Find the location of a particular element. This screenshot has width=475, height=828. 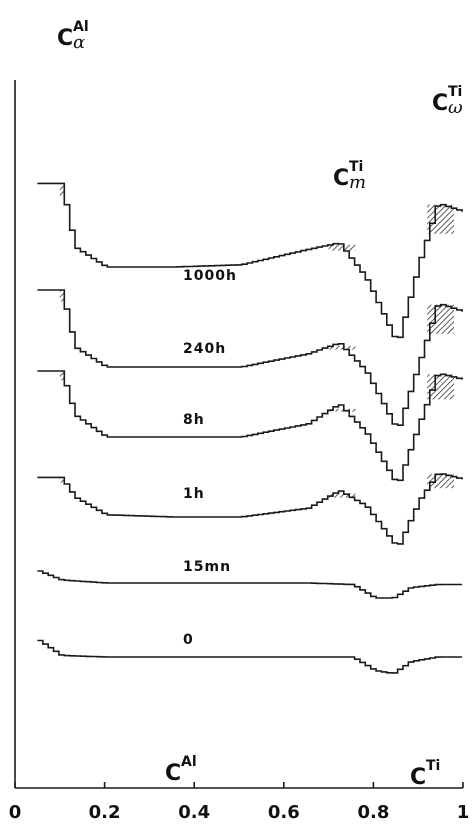

curve-label-240h: 240h is located at coordinates (204, 349).